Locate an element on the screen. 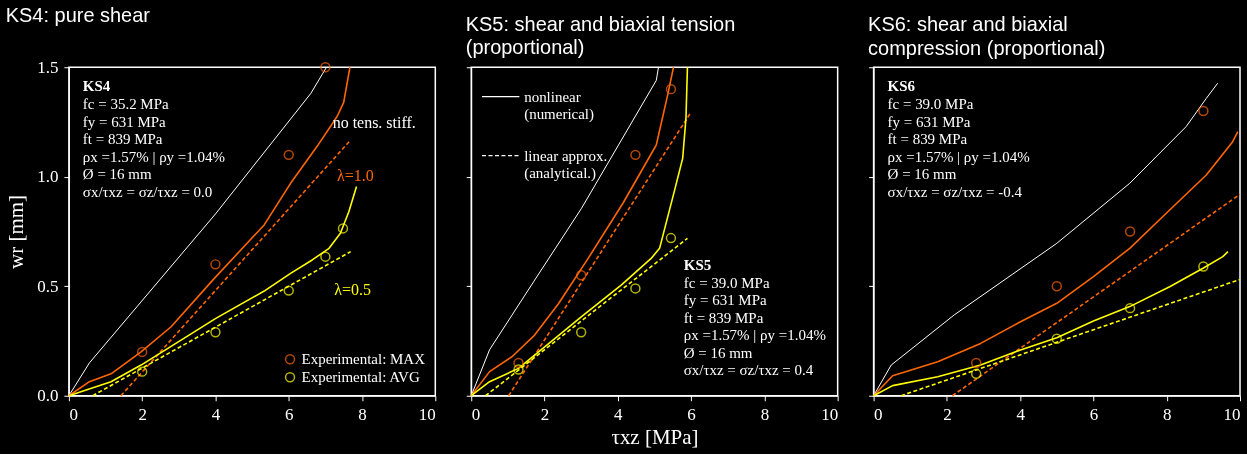 The image size is (1247, 462). chart-title: KS4: pure shear is located at coordinates (78, 15).